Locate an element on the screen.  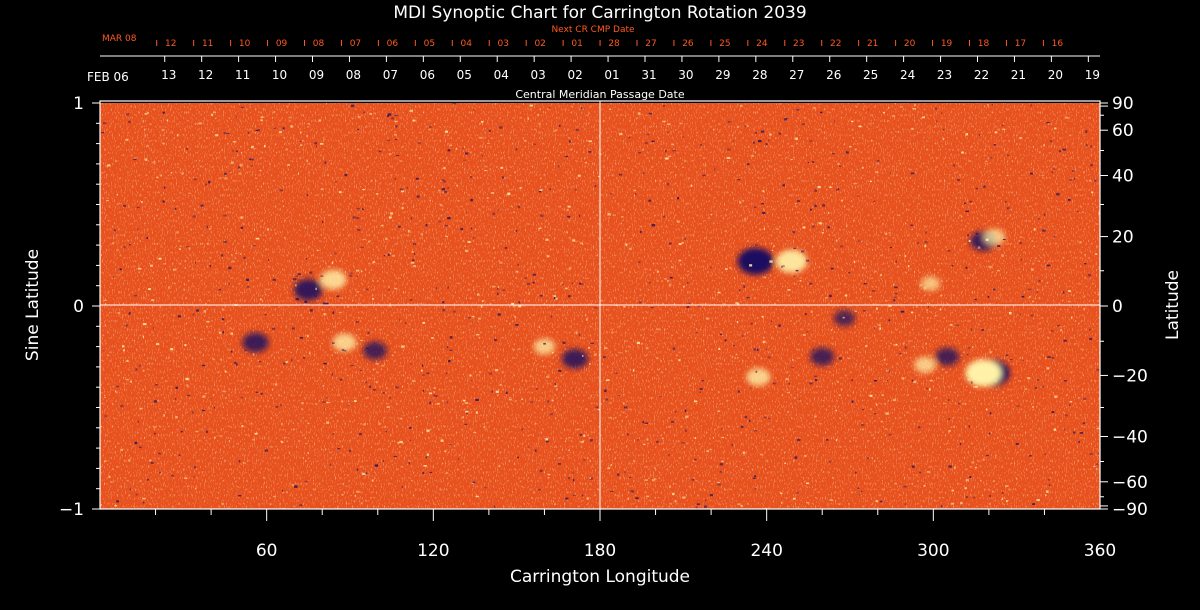
x-tick-label: 300 is located at coordinates (933, 551).